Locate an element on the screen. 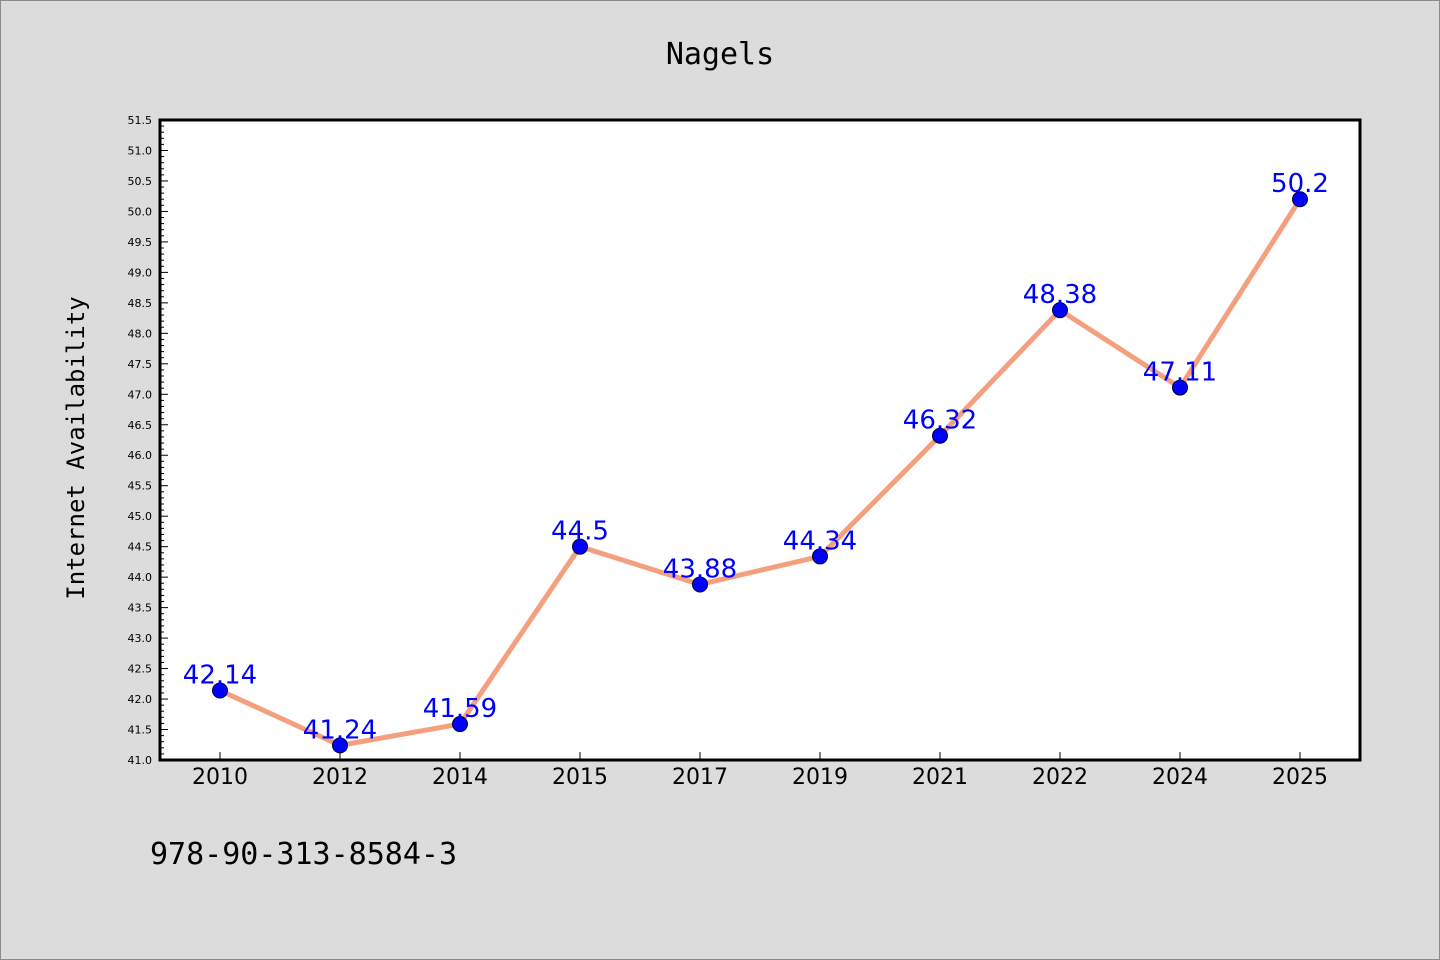 The image size is (1440, 960). y-tick-label: 41.0 is located at coordinates (140, 760).